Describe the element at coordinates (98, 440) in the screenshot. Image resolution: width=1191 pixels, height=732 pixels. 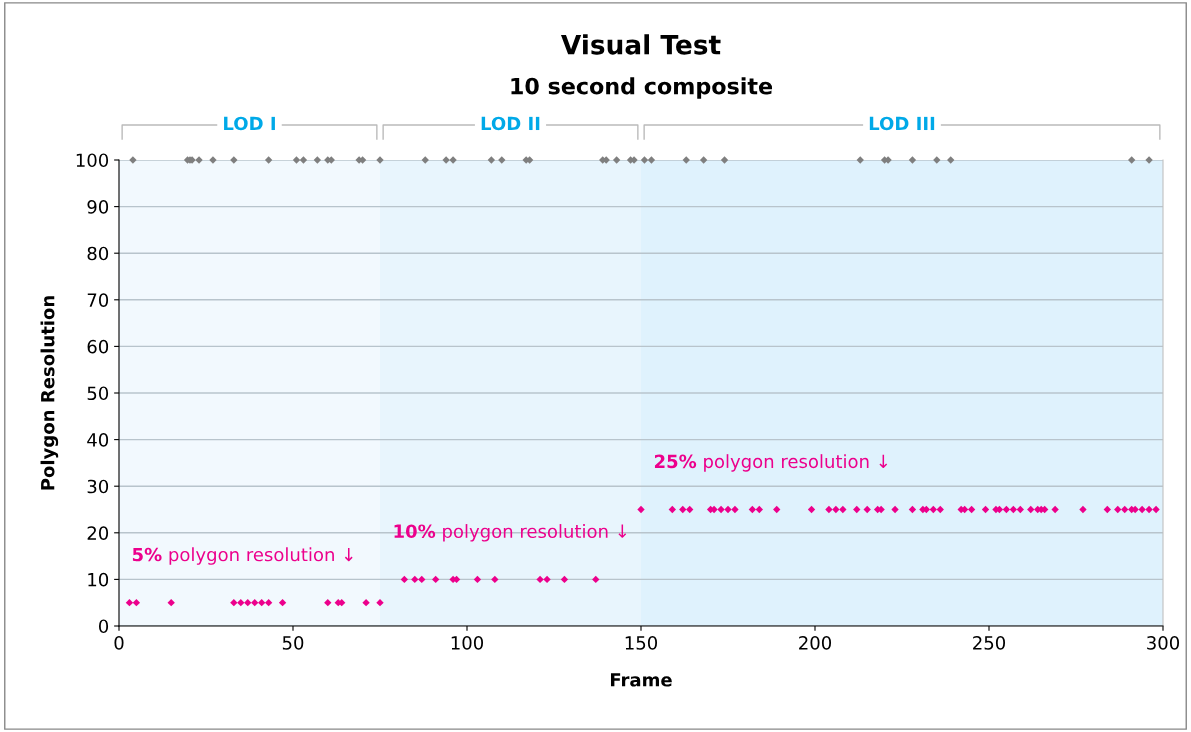
I see `y-tick-label: 40` at that location.